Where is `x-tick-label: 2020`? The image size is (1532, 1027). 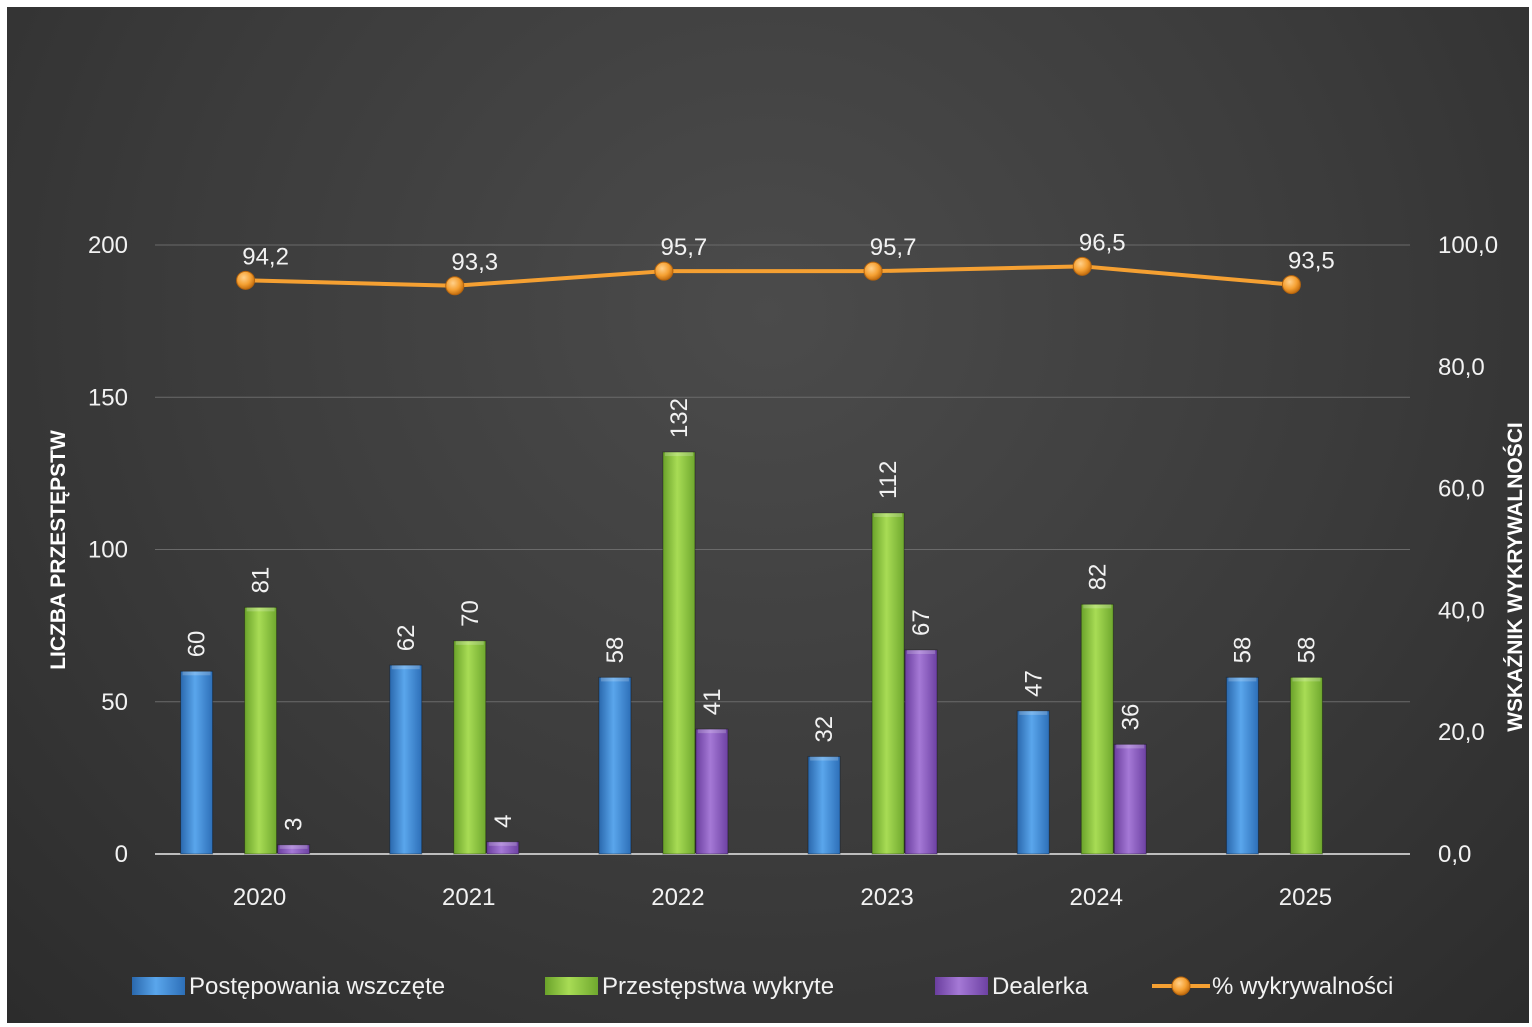 x-tick-label: 2020 is located at coordinates (259, 897).